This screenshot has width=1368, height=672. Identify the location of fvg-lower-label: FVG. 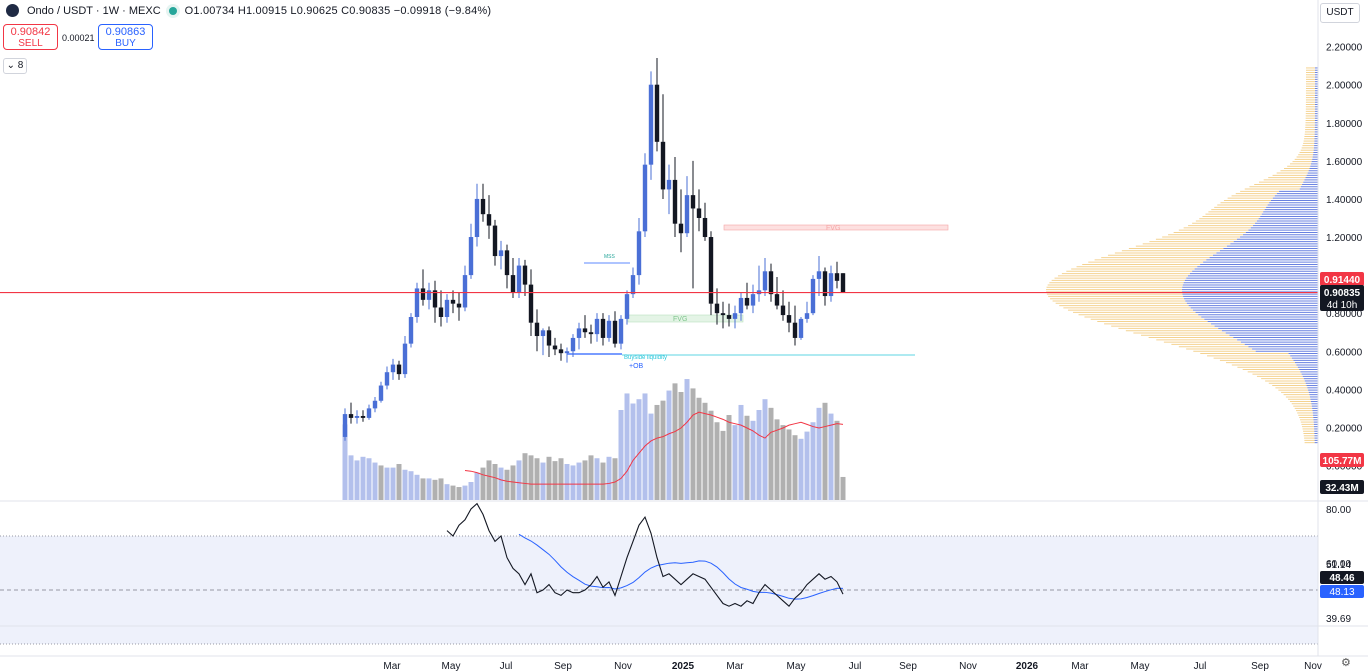
(680, 319).